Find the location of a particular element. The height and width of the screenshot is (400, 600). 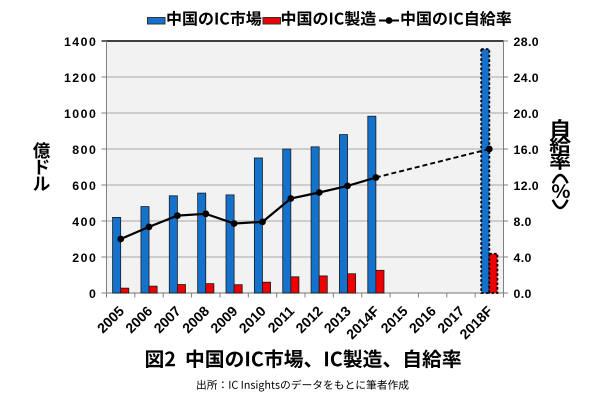

svg-text: 12.0 is located at coordinates (527, 186).